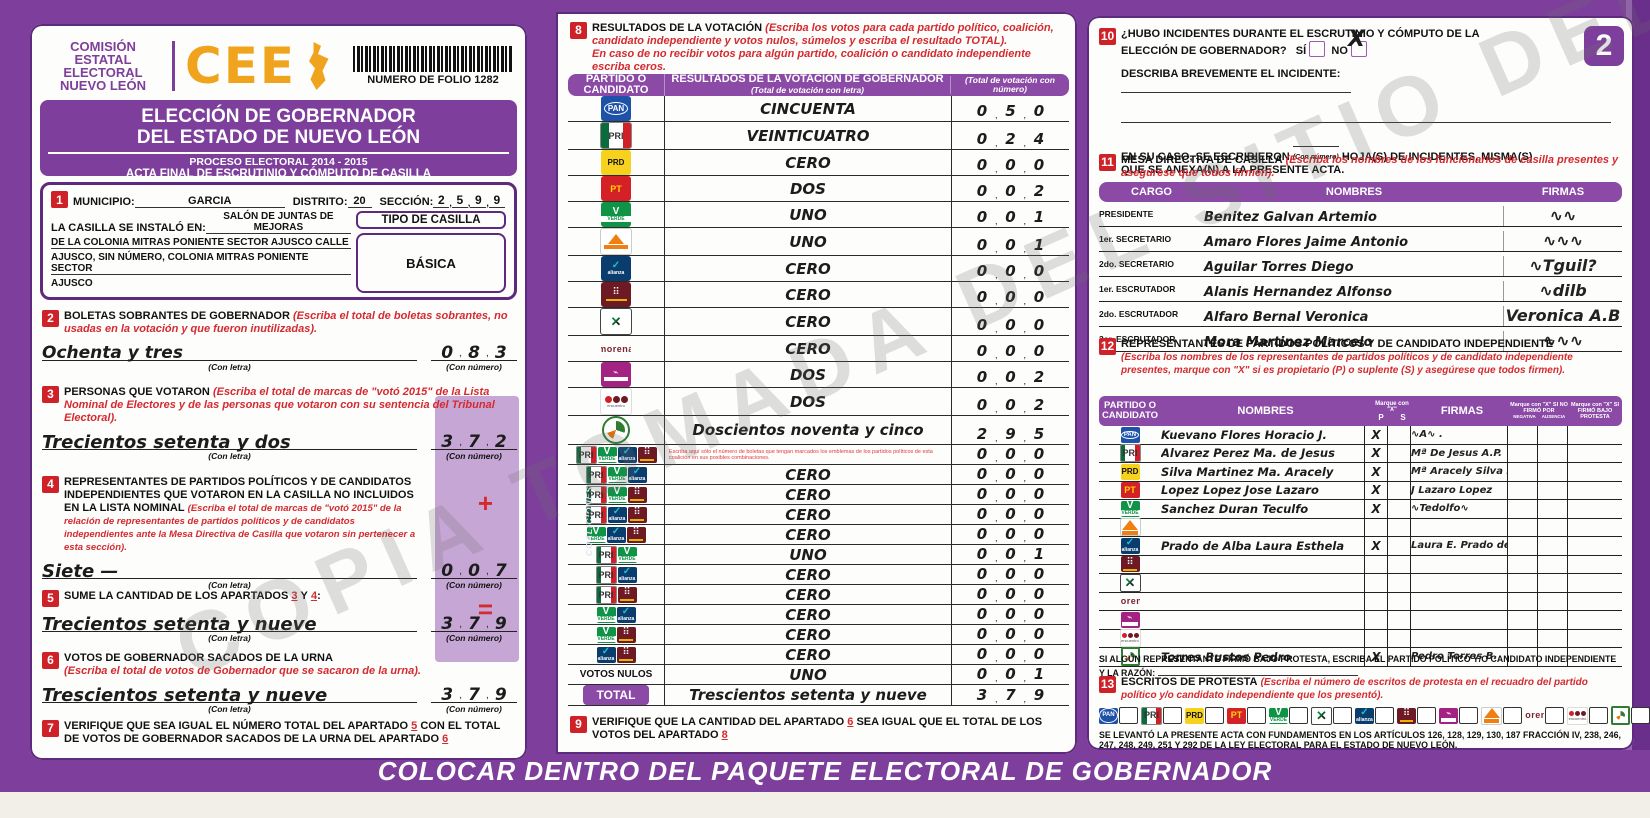 This screenshot has width=1650, height=818. What do you see at coordinates (1552, 638) in the screenshot?
I see `ausencia-cell` at bounding box center [1552, 638].